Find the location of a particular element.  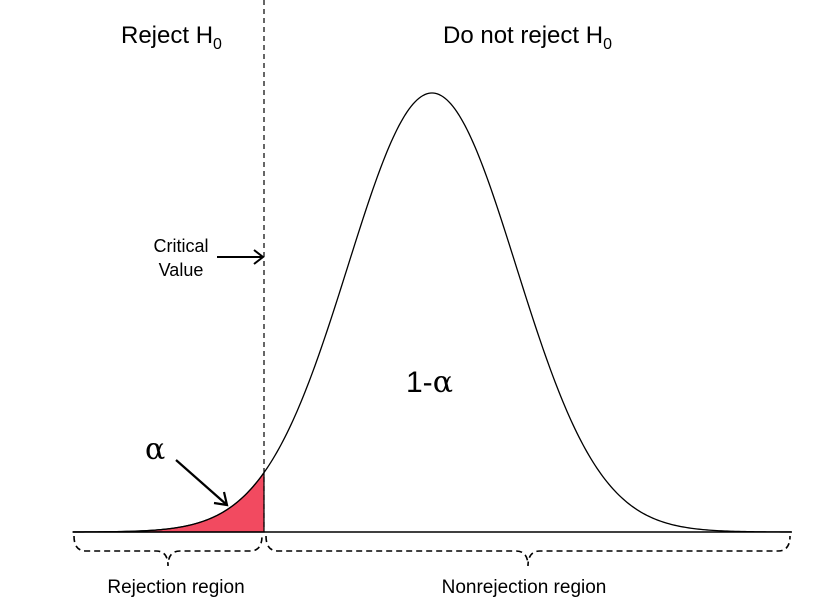

one-minus-alpha-label: 1-α is located at coordinates (429, 382).